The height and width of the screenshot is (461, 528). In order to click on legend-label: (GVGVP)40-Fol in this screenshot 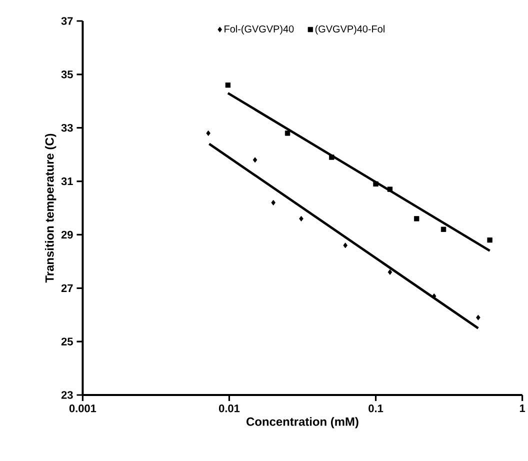, I will do `click(349, 29)`.